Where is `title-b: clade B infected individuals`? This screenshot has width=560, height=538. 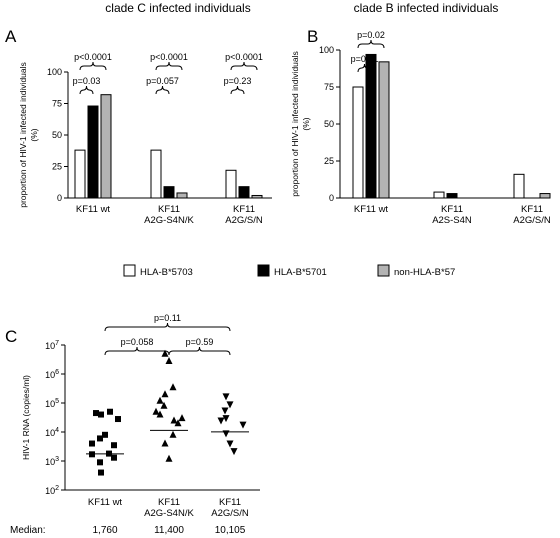 title-b: clade B infected individuals is located at coordinates (426, 8).